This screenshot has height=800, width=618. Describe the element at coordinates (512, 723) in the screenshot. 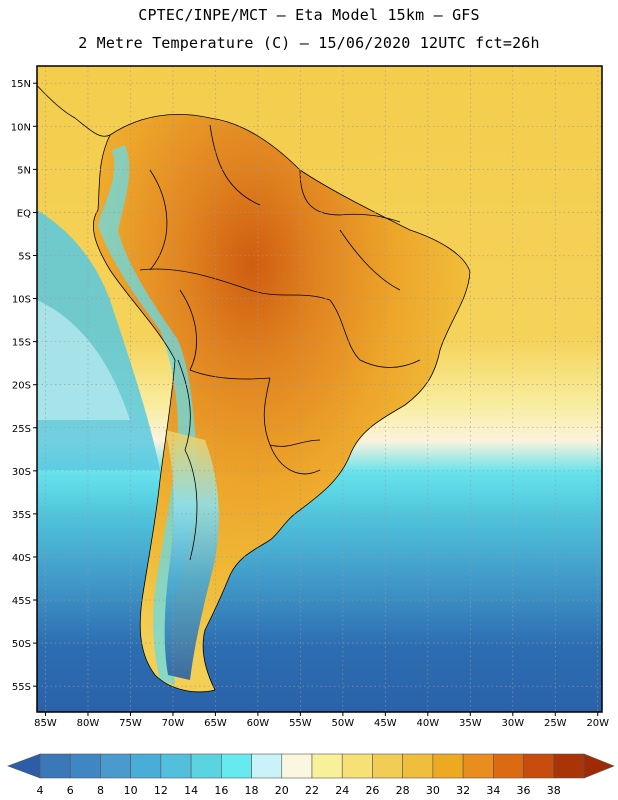

I see `longitude-label: 30W` at that location.